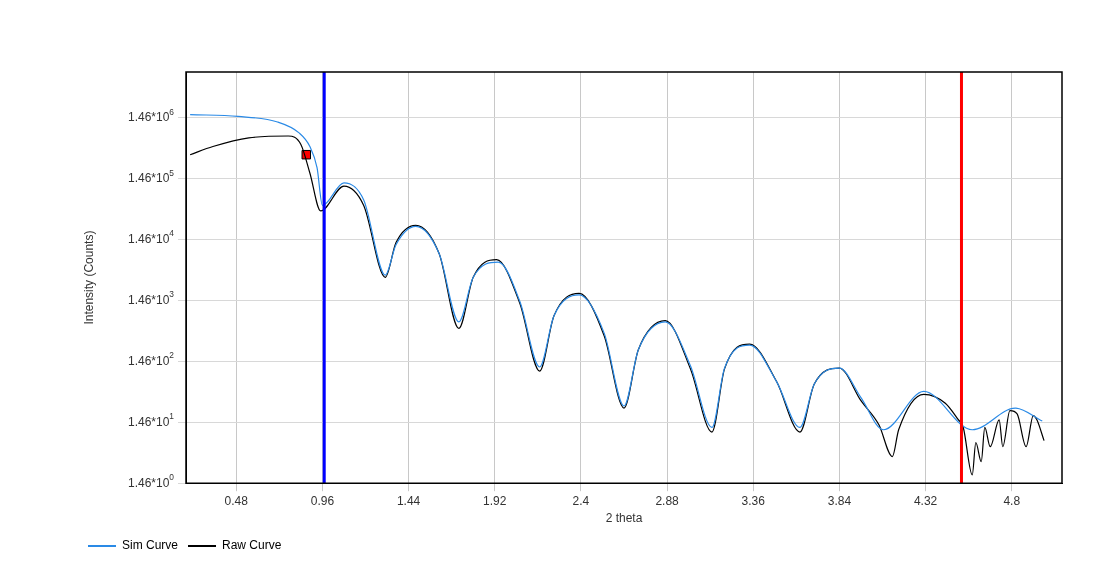 This screenshot has height=578, width=1107. What do you see at coordinates (624, 518) in the screenshot?
I see `x-axis-title: 2 theta` at bounding box center [624, 518].